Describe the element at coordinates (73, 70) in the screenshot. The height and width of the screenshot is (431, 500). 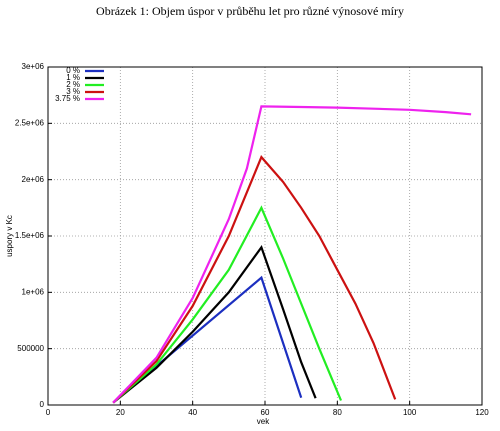
I see `legend-label: 0 %` at that location.